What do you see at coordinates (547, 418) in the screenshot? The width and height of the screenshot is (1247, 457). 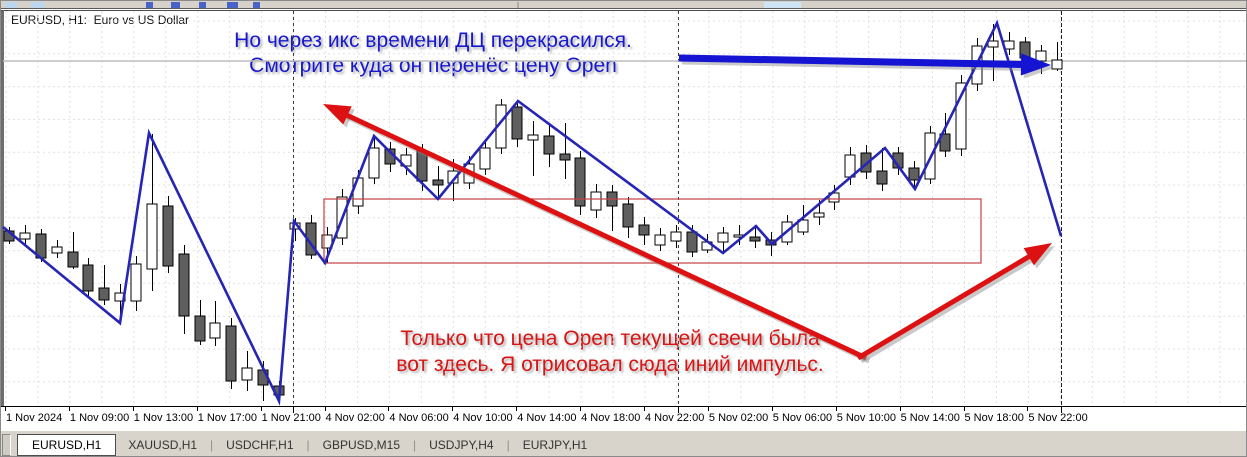 I see `time-axis-label: 4 Nov 14:00` at bounding box center [547, 418].